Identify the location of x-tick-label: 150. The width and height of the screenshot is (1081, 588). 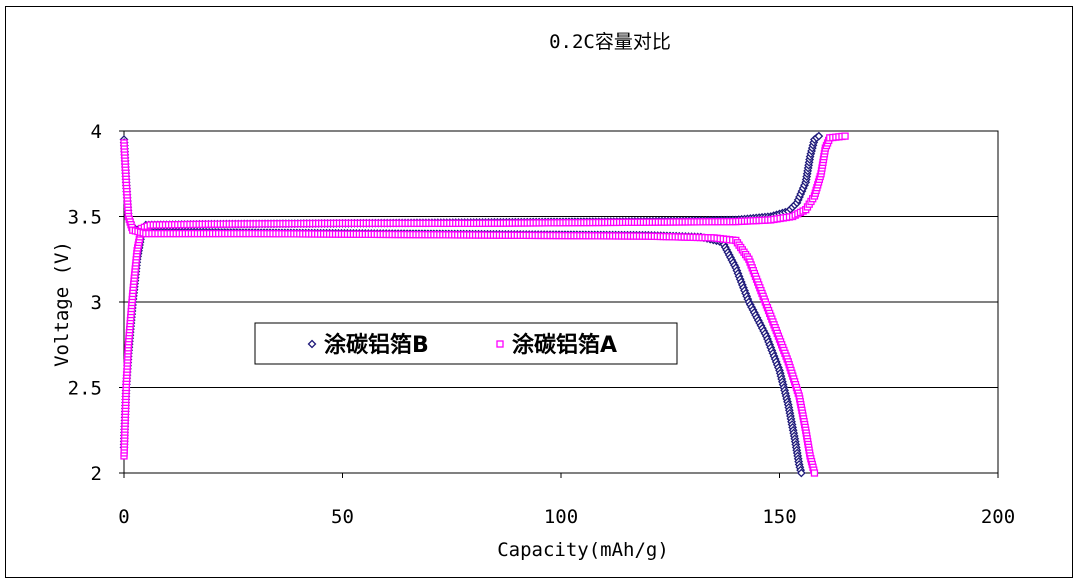
(779, 517).